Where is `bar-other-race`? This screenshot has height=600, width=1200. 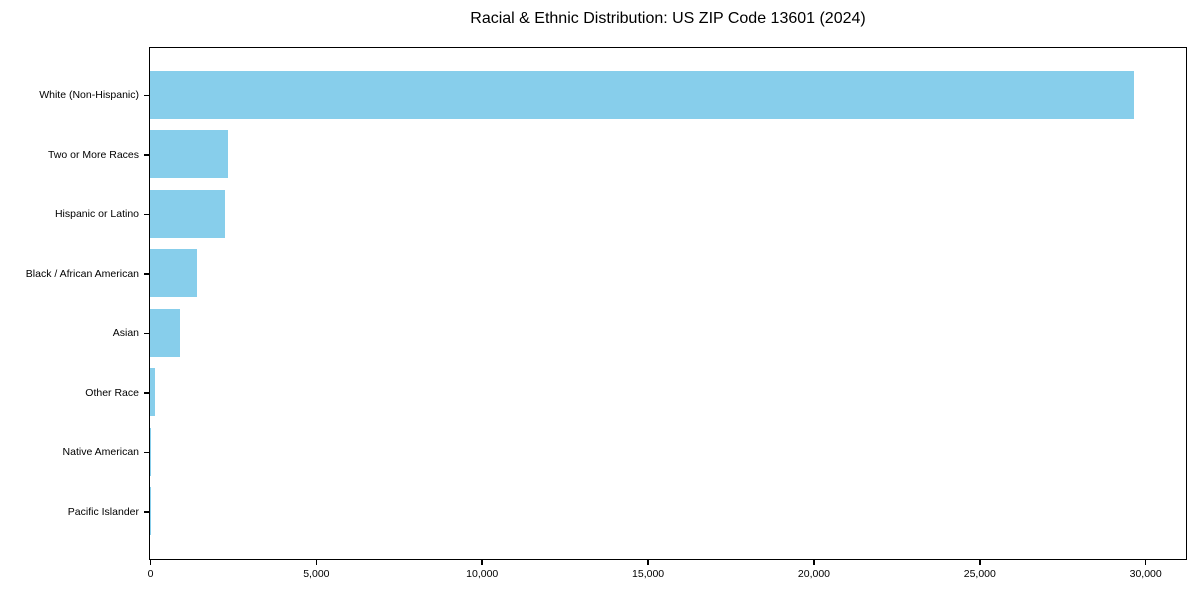 bar-other-race is located at coordinates (152, 392).